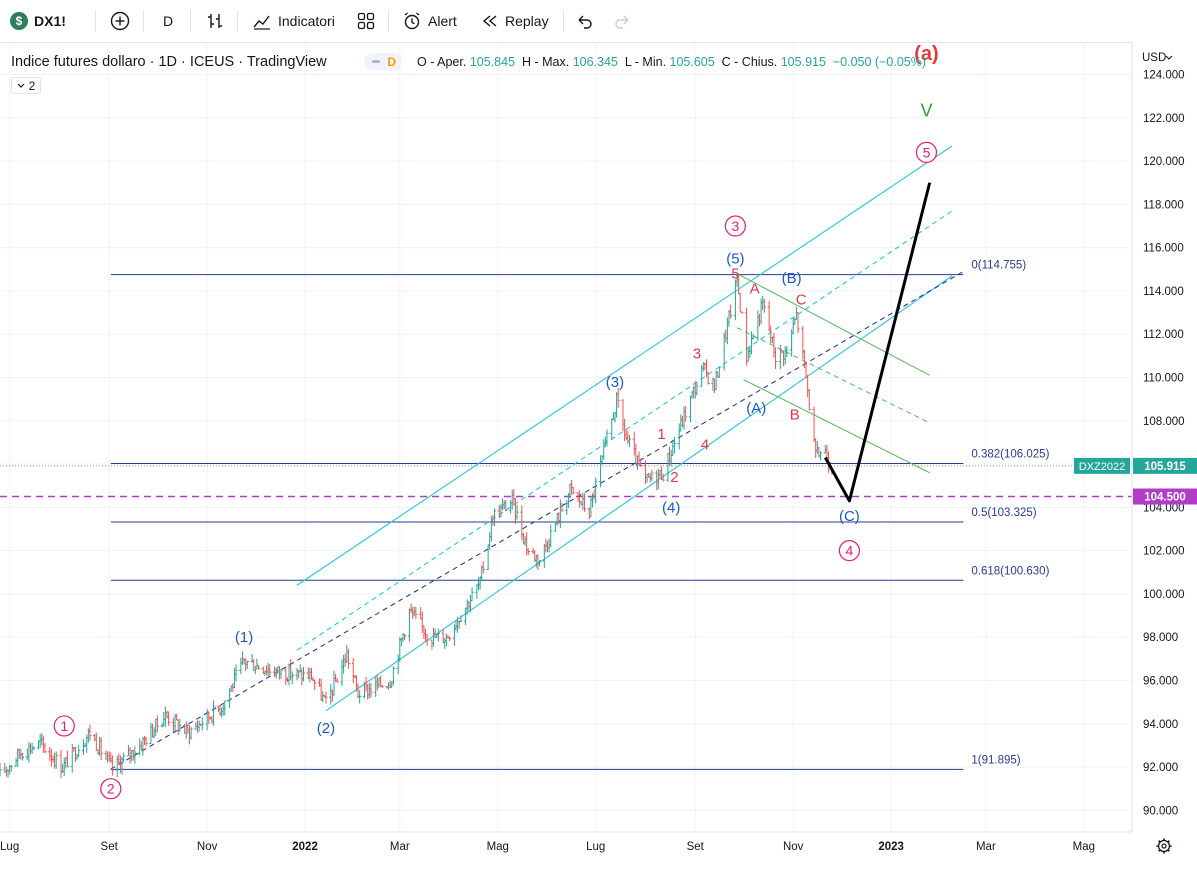  Describe the element at coordinates (671, 507) in the screenshot. I see `wave-label: (4)` at that location.